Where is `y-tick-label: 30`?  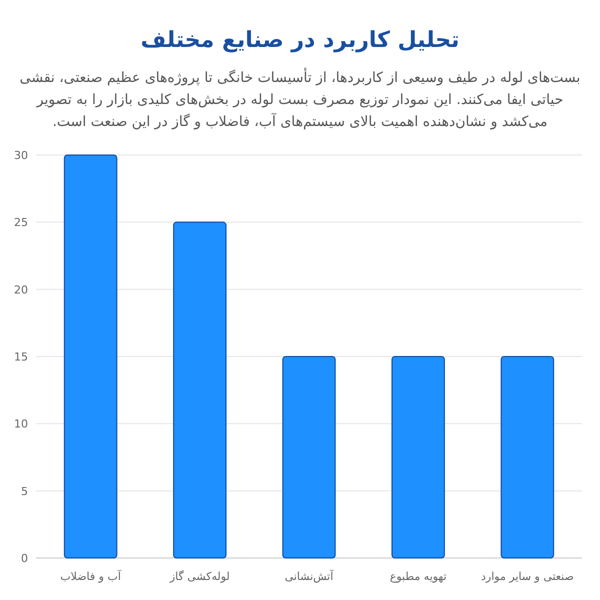 y-tick-label: 30 is located at coordinates (21, 155).